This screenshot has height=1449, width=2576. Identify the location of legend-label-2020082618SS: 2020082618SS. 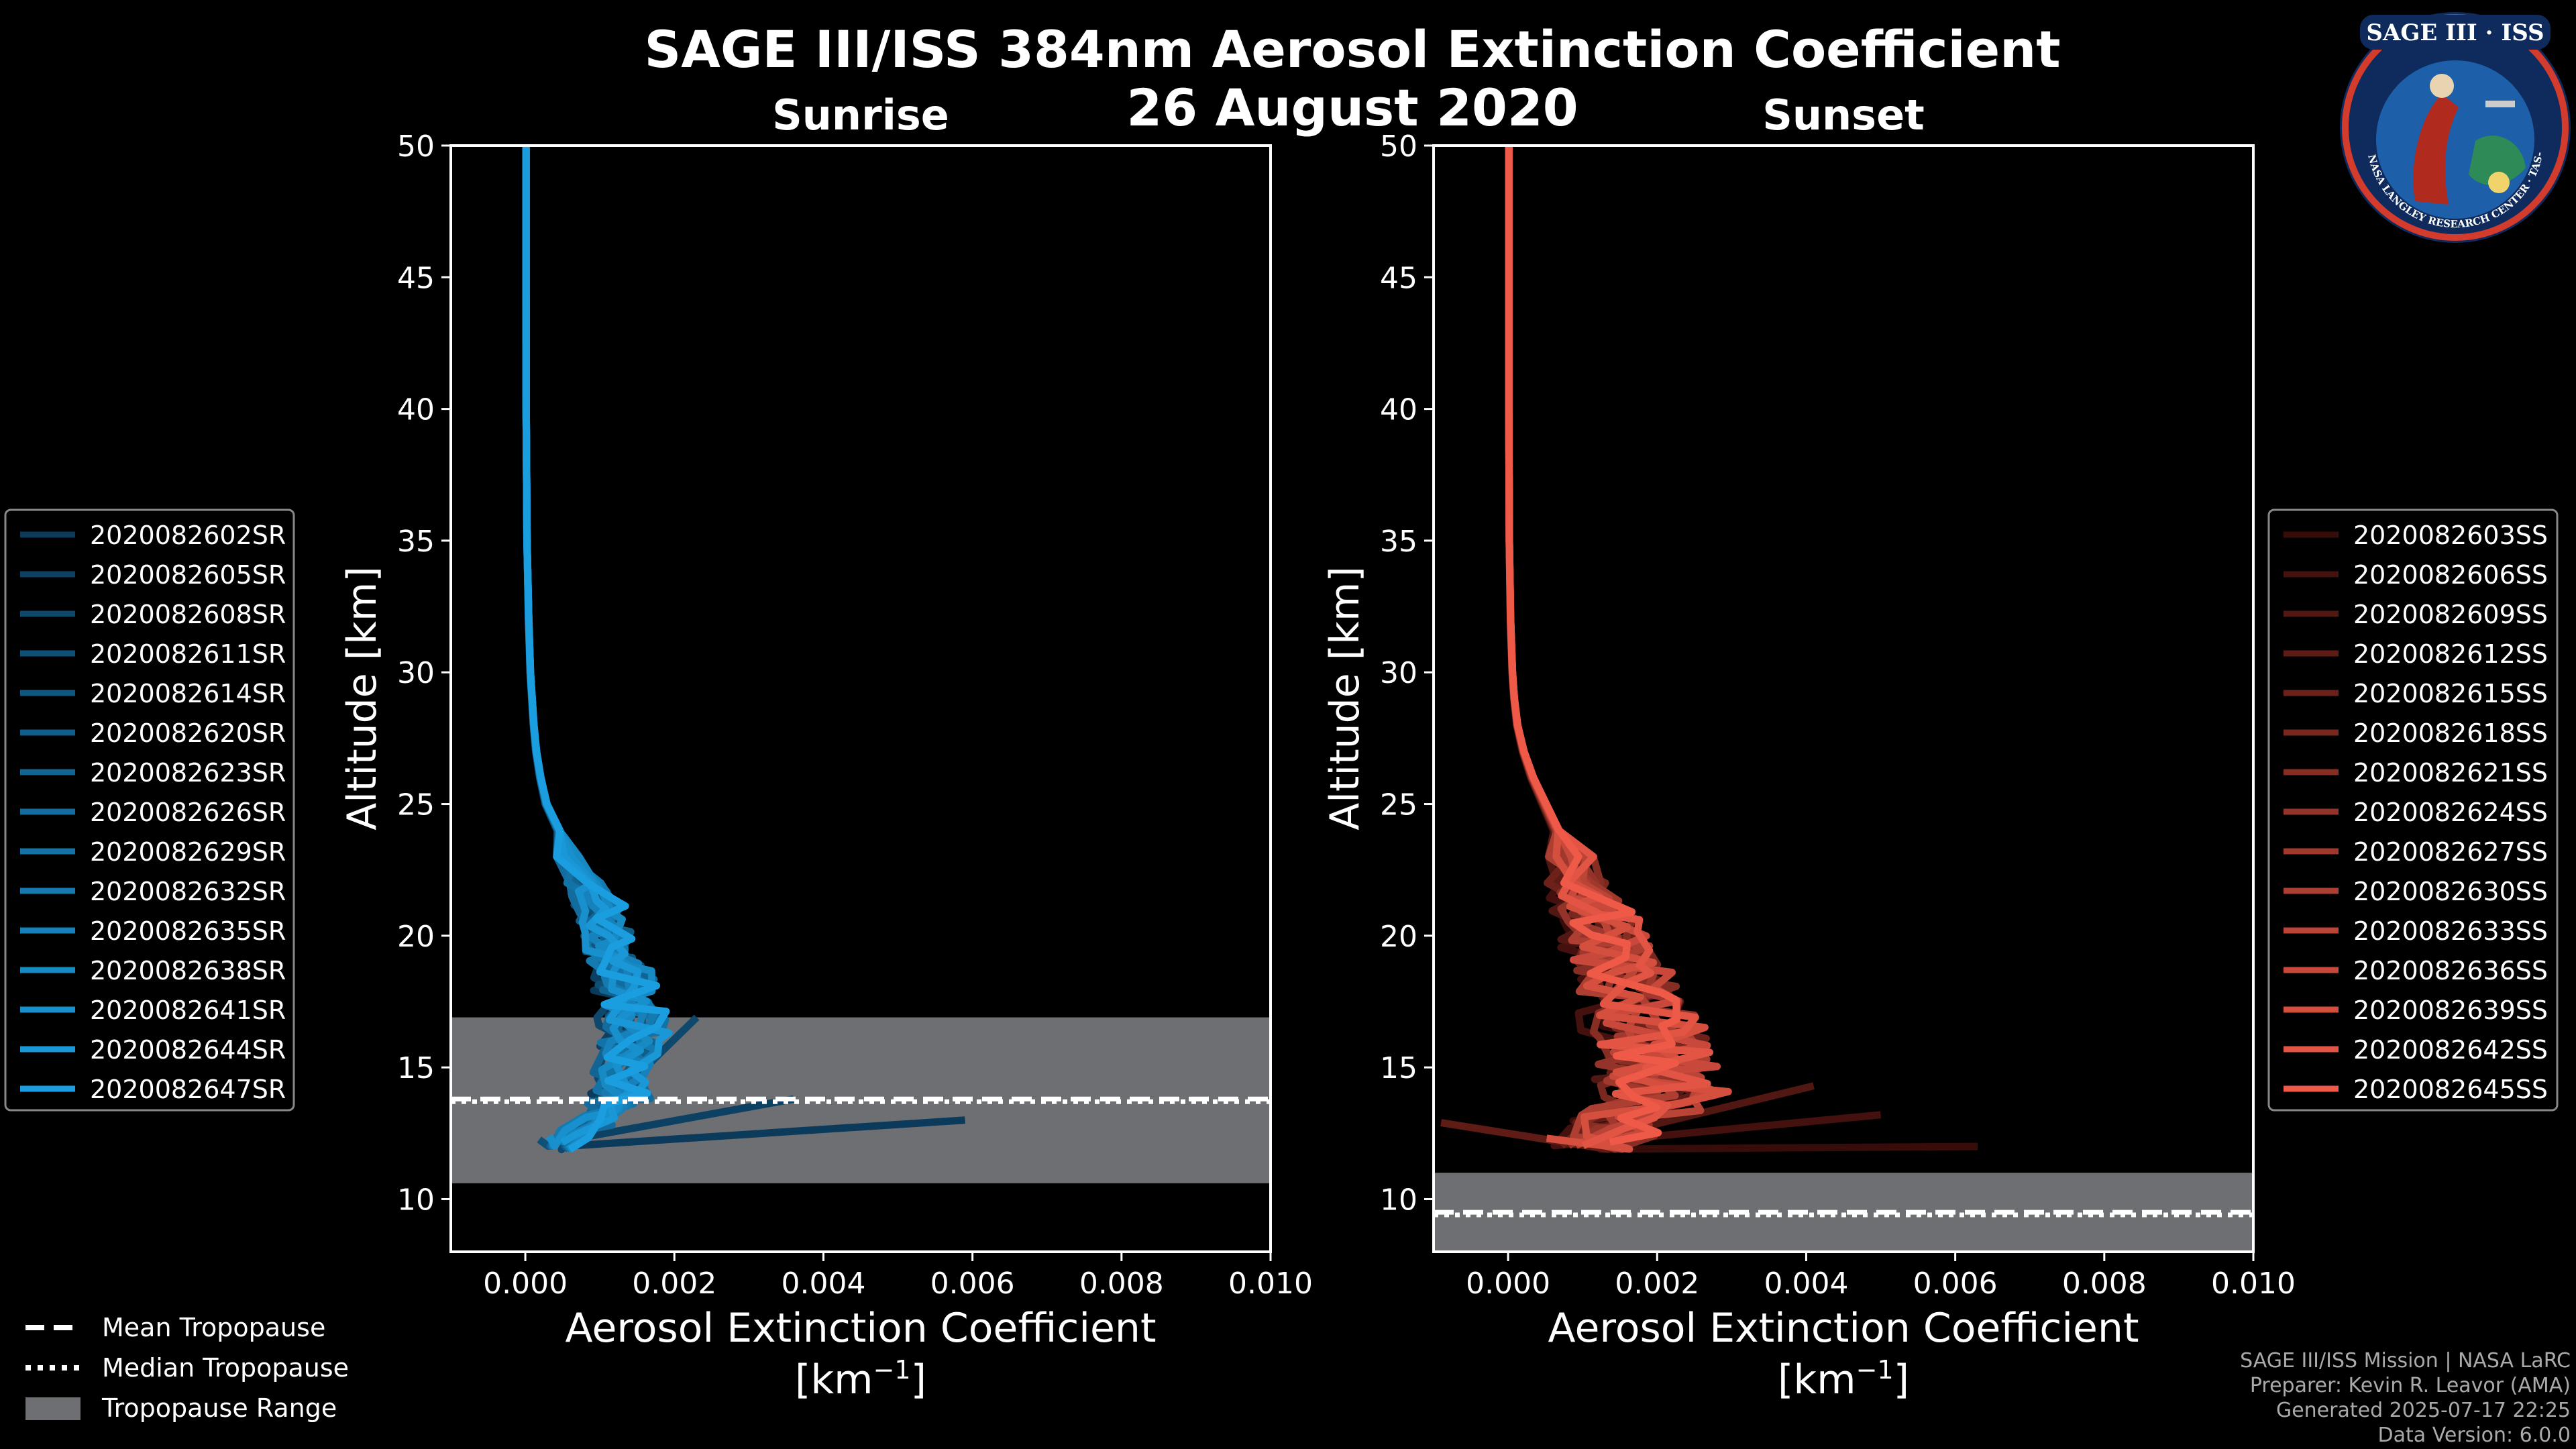
(2450, 733).